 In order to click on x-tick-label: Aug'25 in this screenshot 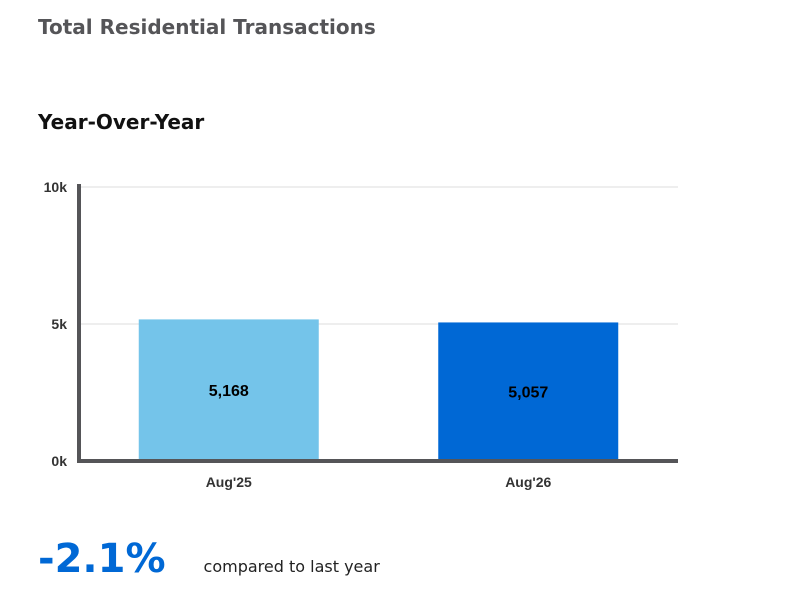, I will do `click(229, 482)`.